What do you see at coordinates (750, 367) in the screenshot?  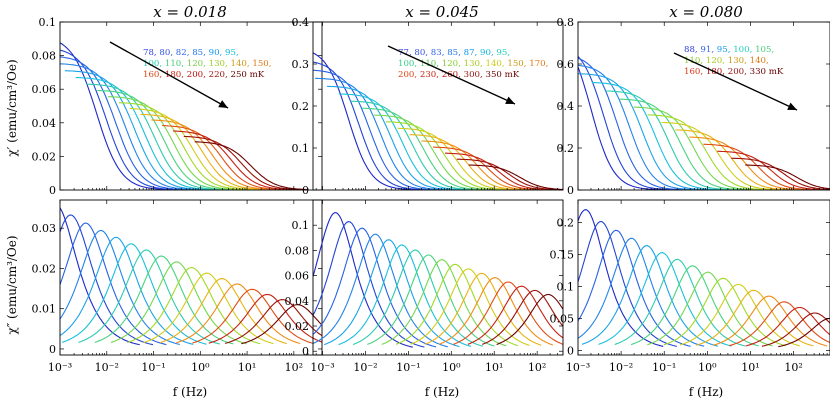 I see `x-tick-label: 10¹` at bounding box center [750, 367].